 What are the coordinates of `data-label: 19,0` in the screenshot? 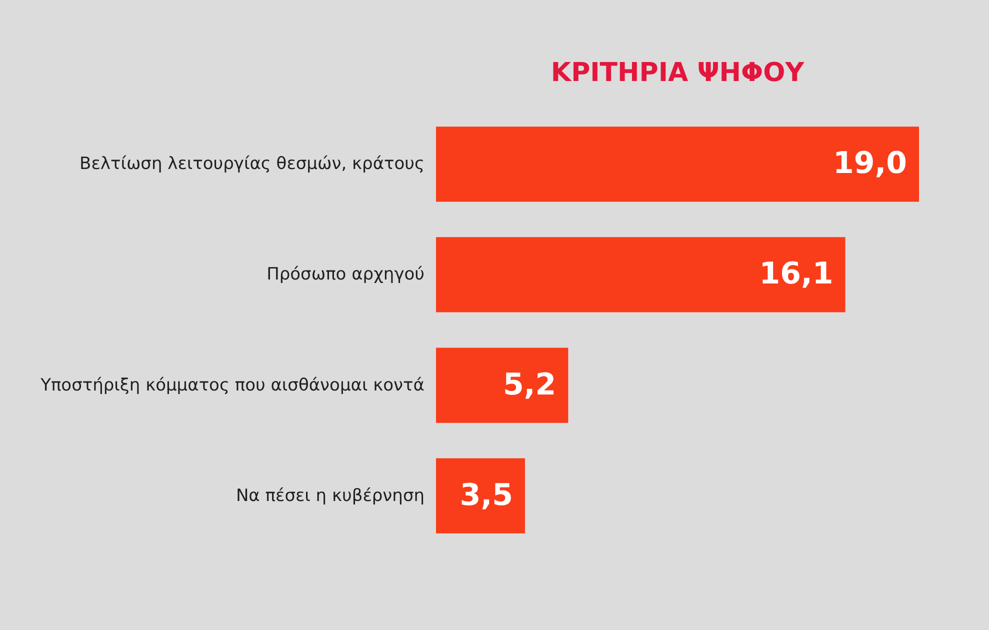 It's located at (869, 164).